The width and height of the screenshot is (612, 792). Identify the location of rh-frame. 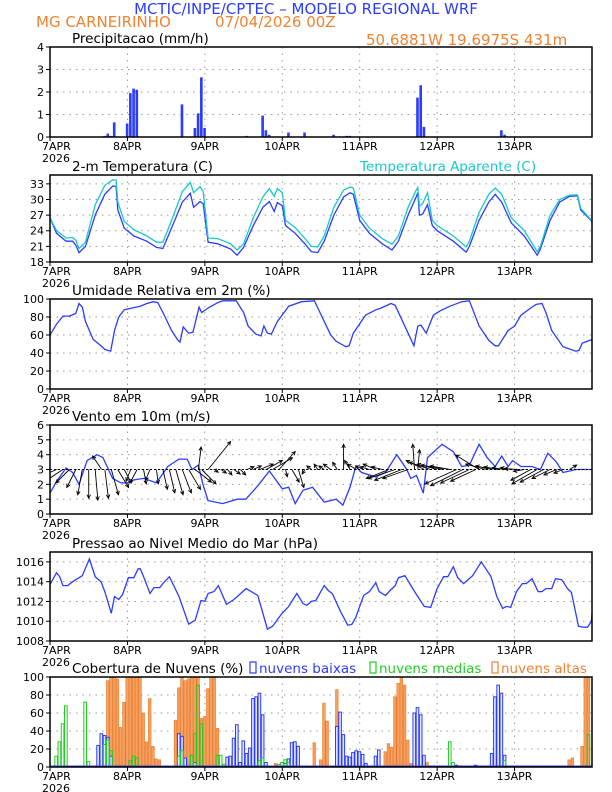
(321, 344).